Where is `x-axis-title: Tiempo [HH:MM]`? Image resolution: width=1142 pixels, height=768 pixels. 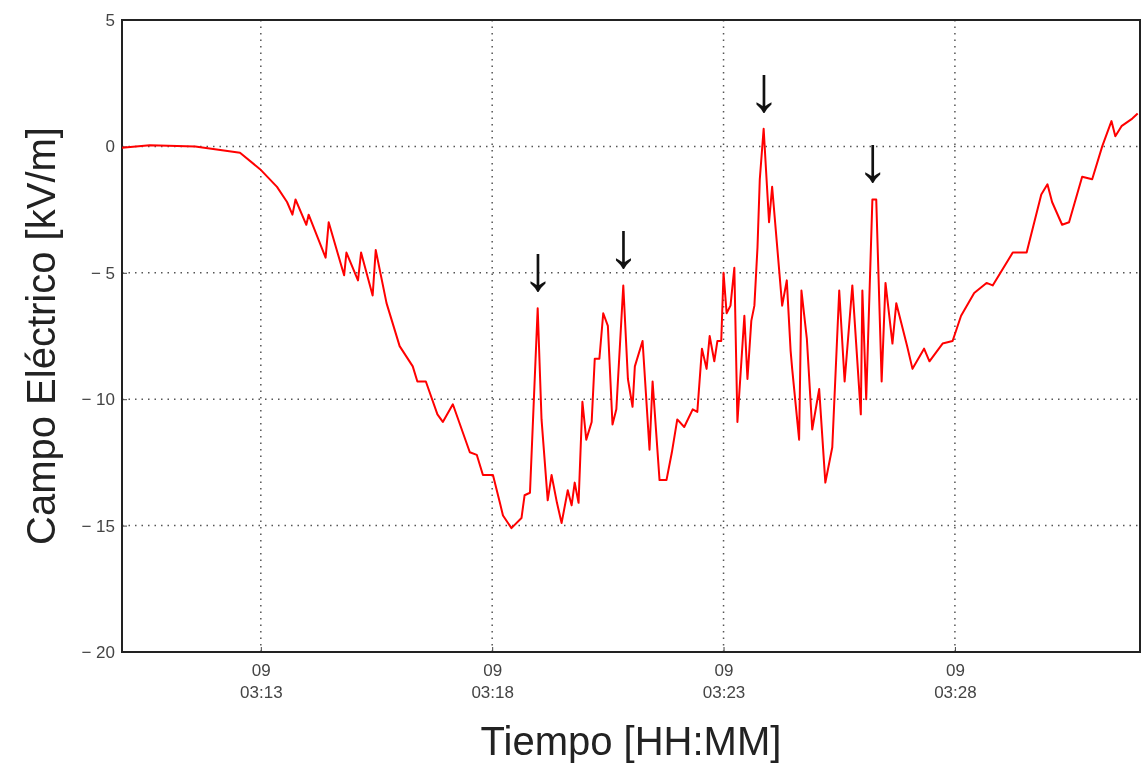
x-axis-title: Tiempo [HH:MM] is located at coordinates (631, 741).